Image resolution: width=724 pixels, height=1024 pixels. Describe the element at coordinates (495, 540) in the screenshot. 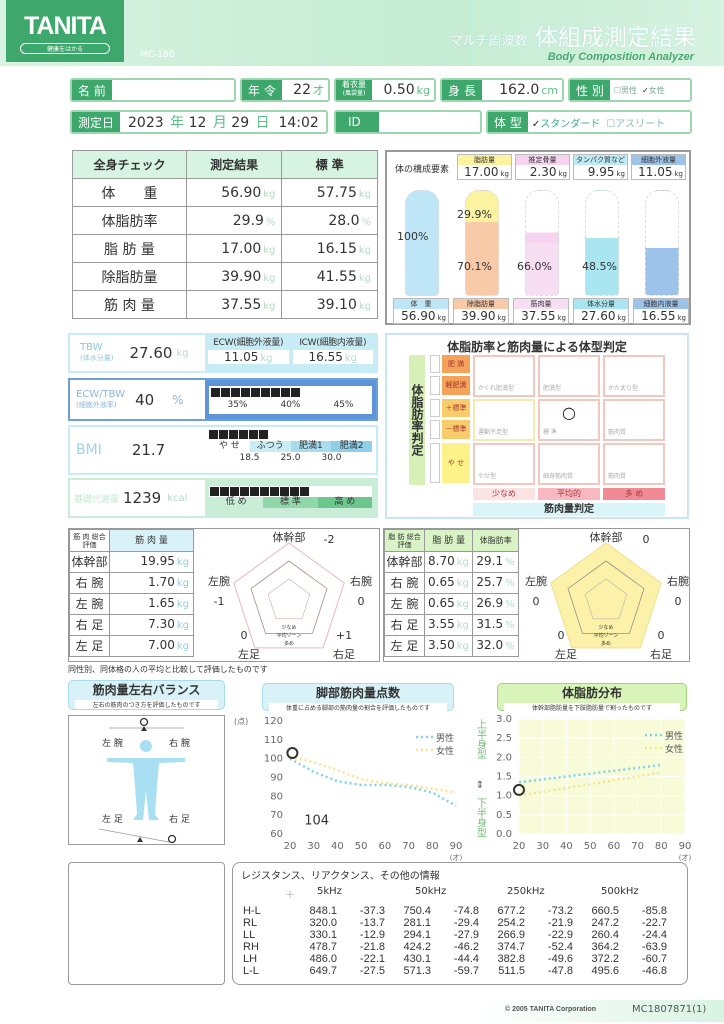

I see `col-header: 体脂肪率` at that location.